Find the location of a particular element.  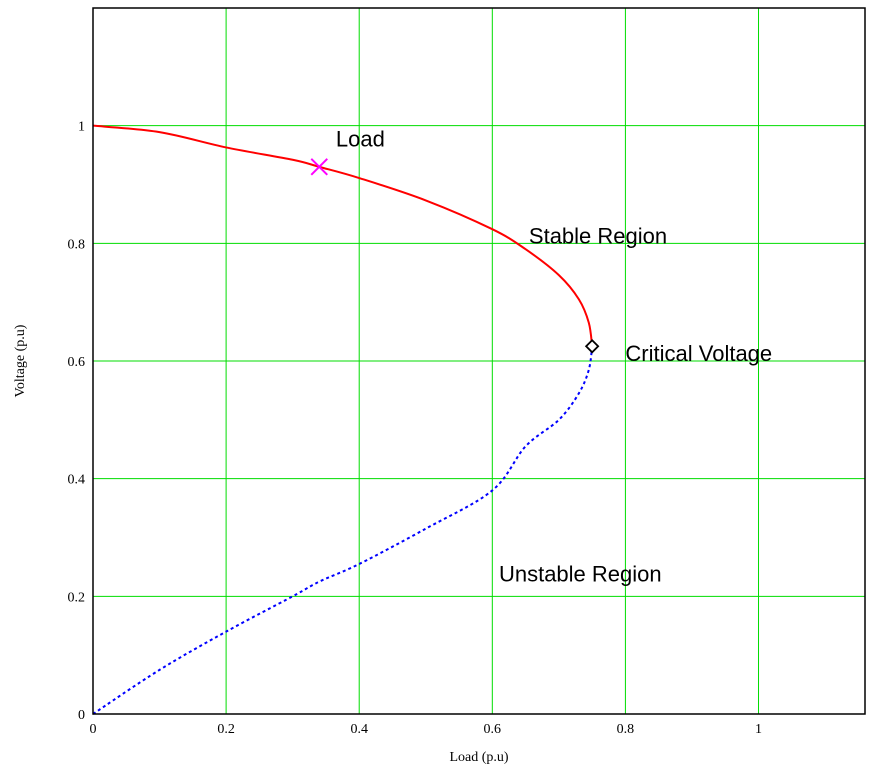

y-tick-label: 1 is located at coordinates (81, 127).